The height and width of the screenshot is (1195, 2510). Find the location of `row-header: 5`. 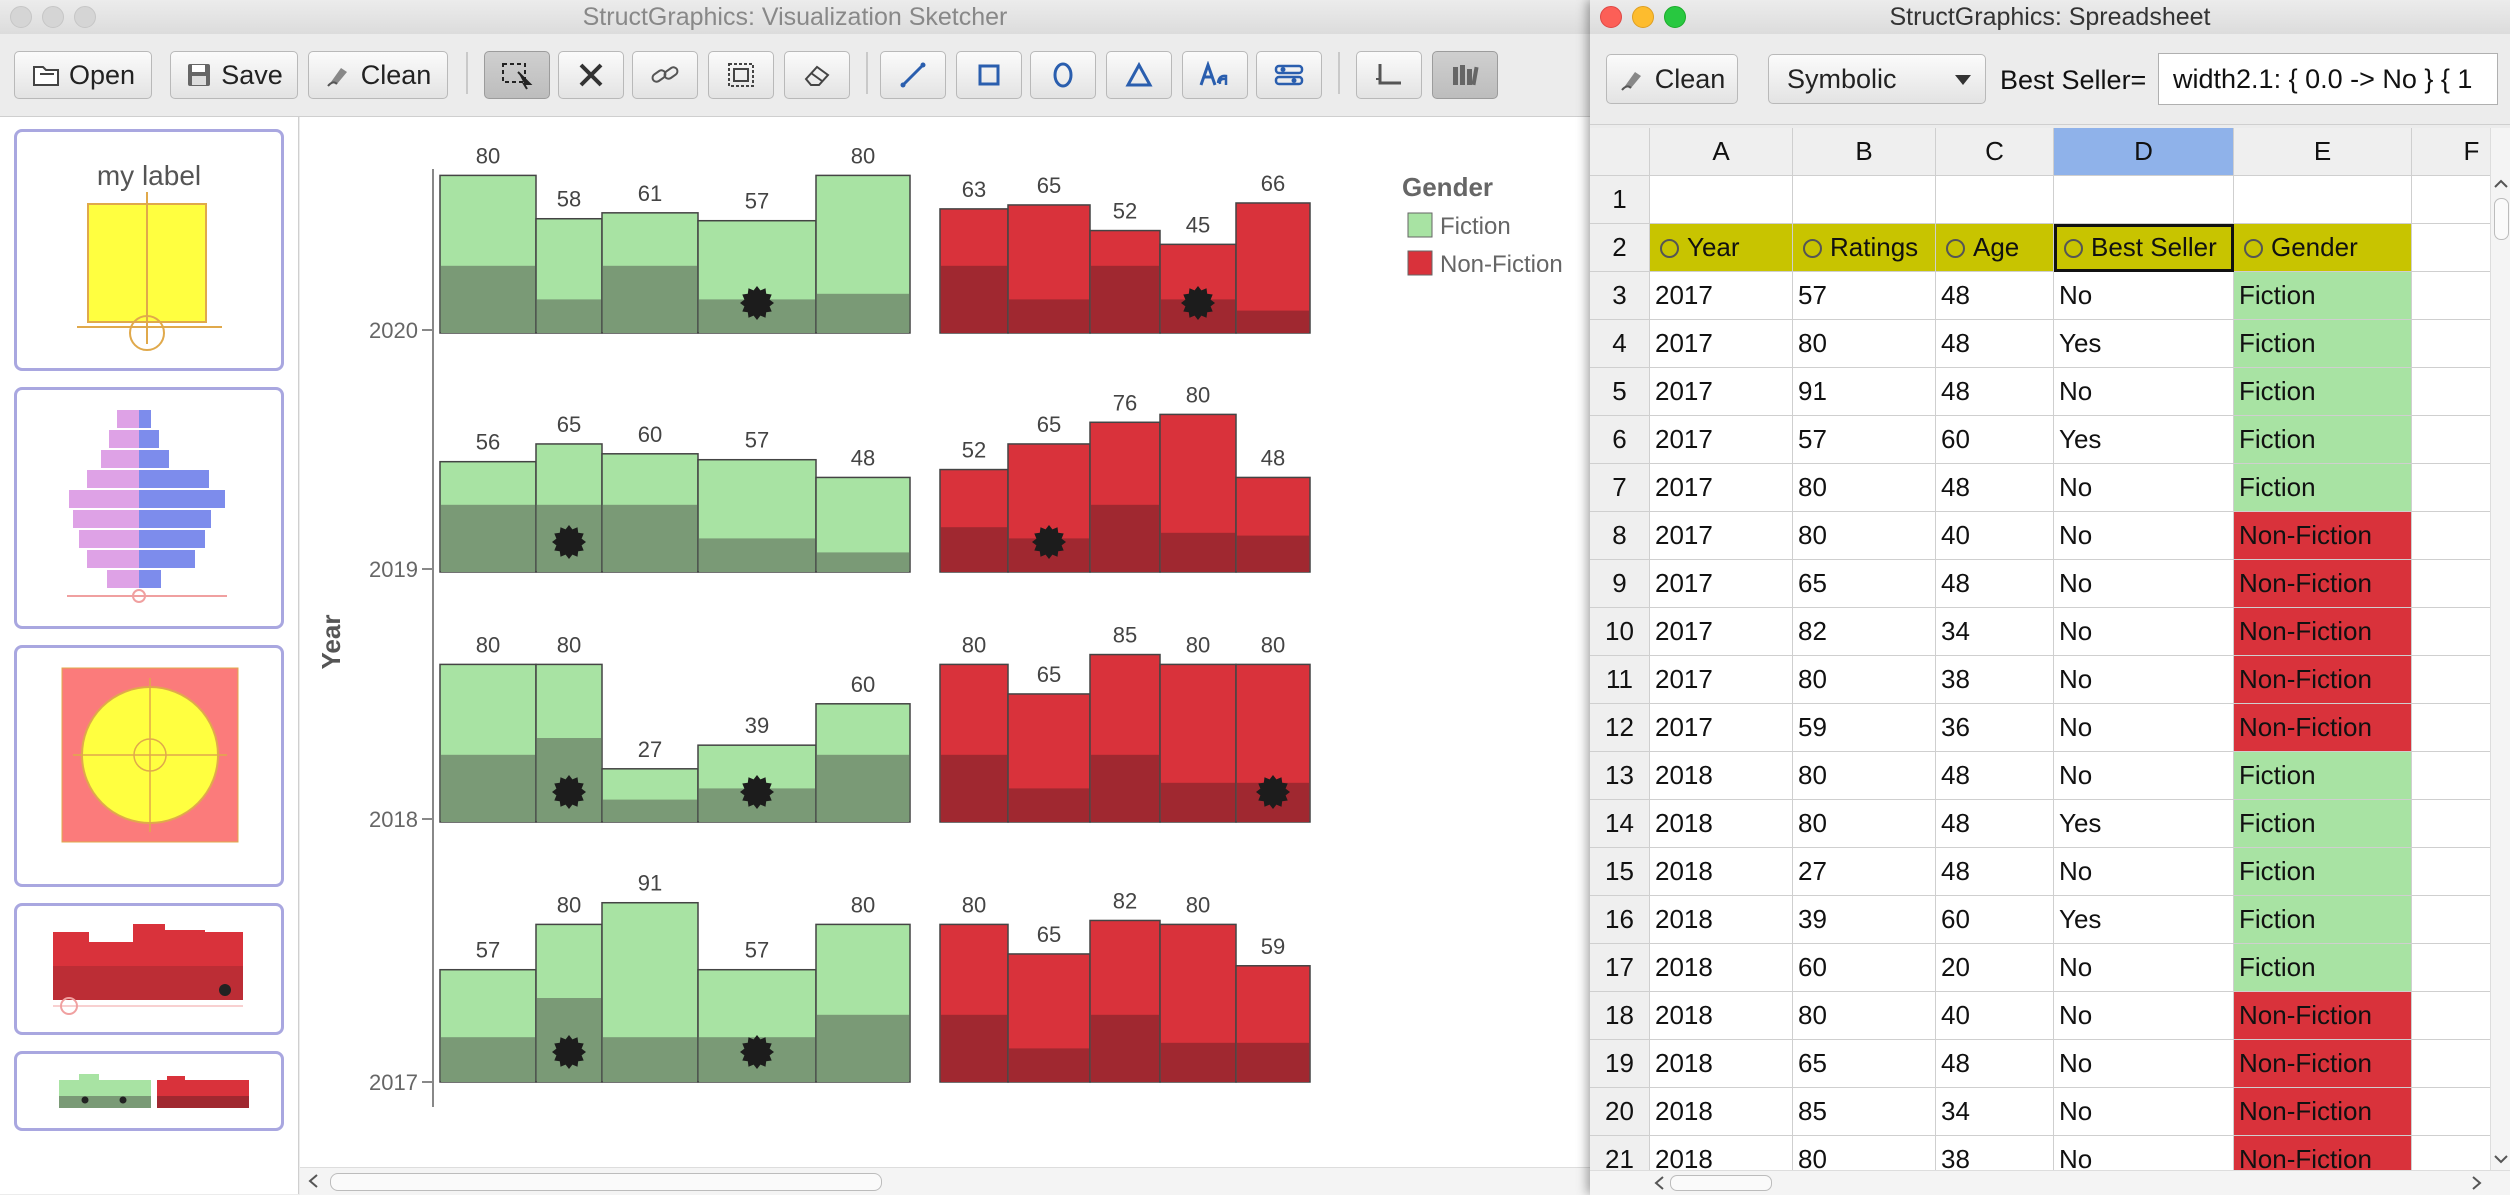

row-header: 5 is located at coordinates (1620, 392).